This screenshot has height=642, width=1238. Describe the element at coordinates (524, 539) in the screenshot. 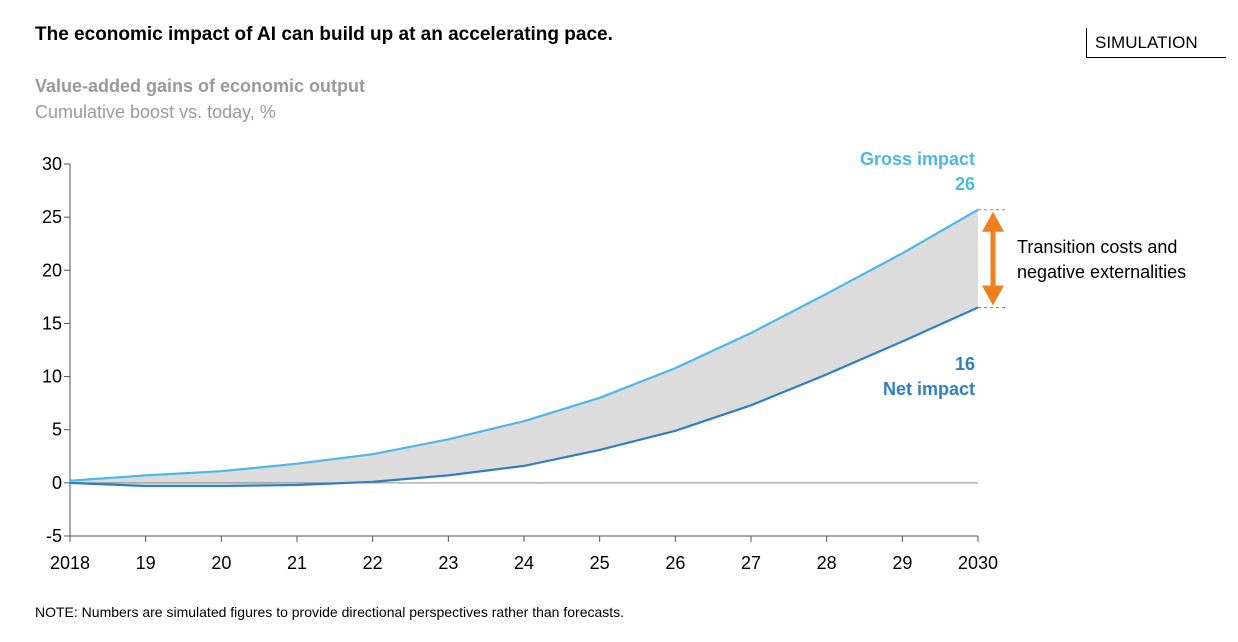

I see `x-ticks` at that location.